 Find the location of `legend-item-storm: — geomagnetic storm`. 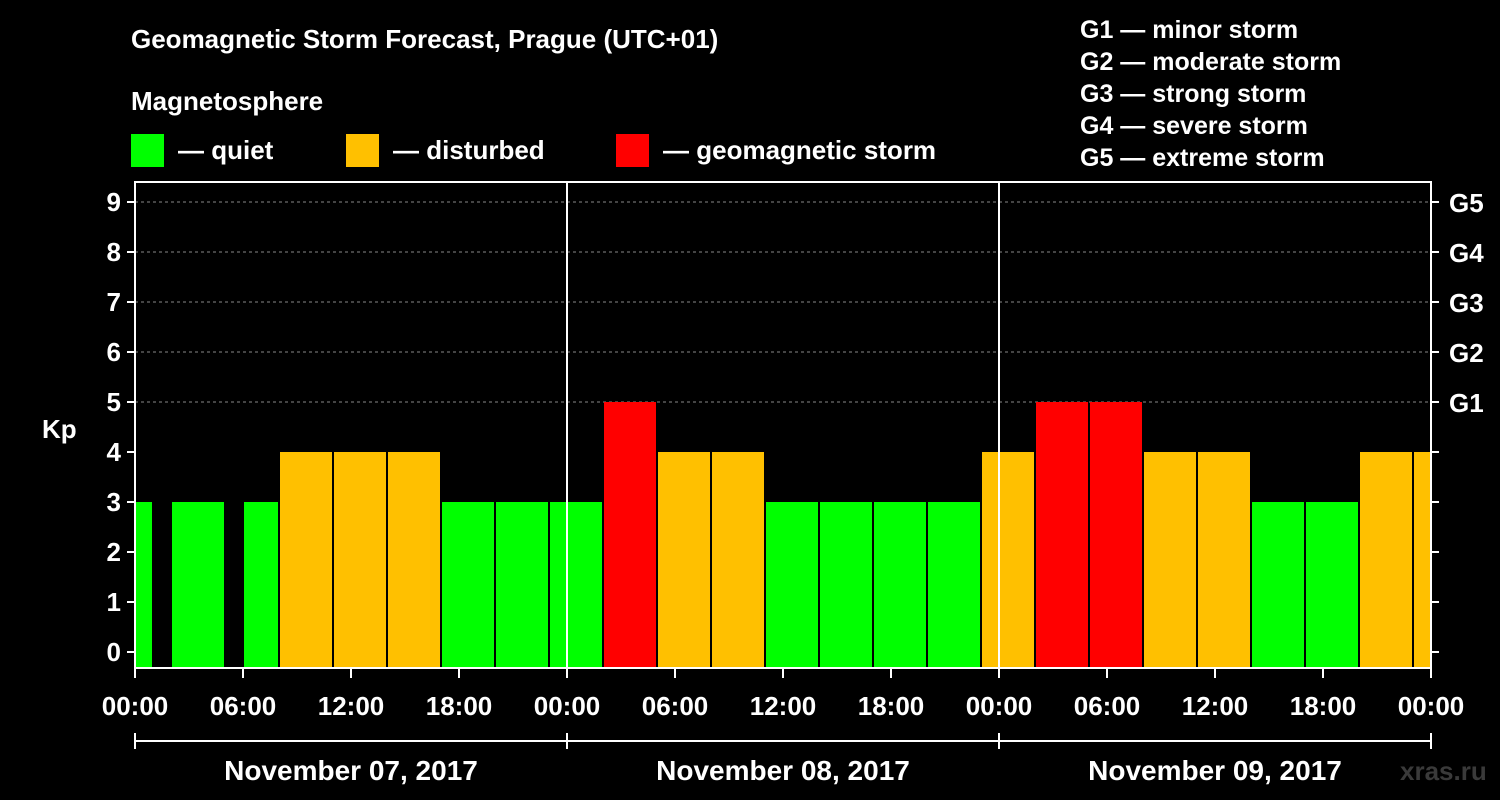

legend-item-storm: — geomagnetic storm is located at coordinates (776, 150).